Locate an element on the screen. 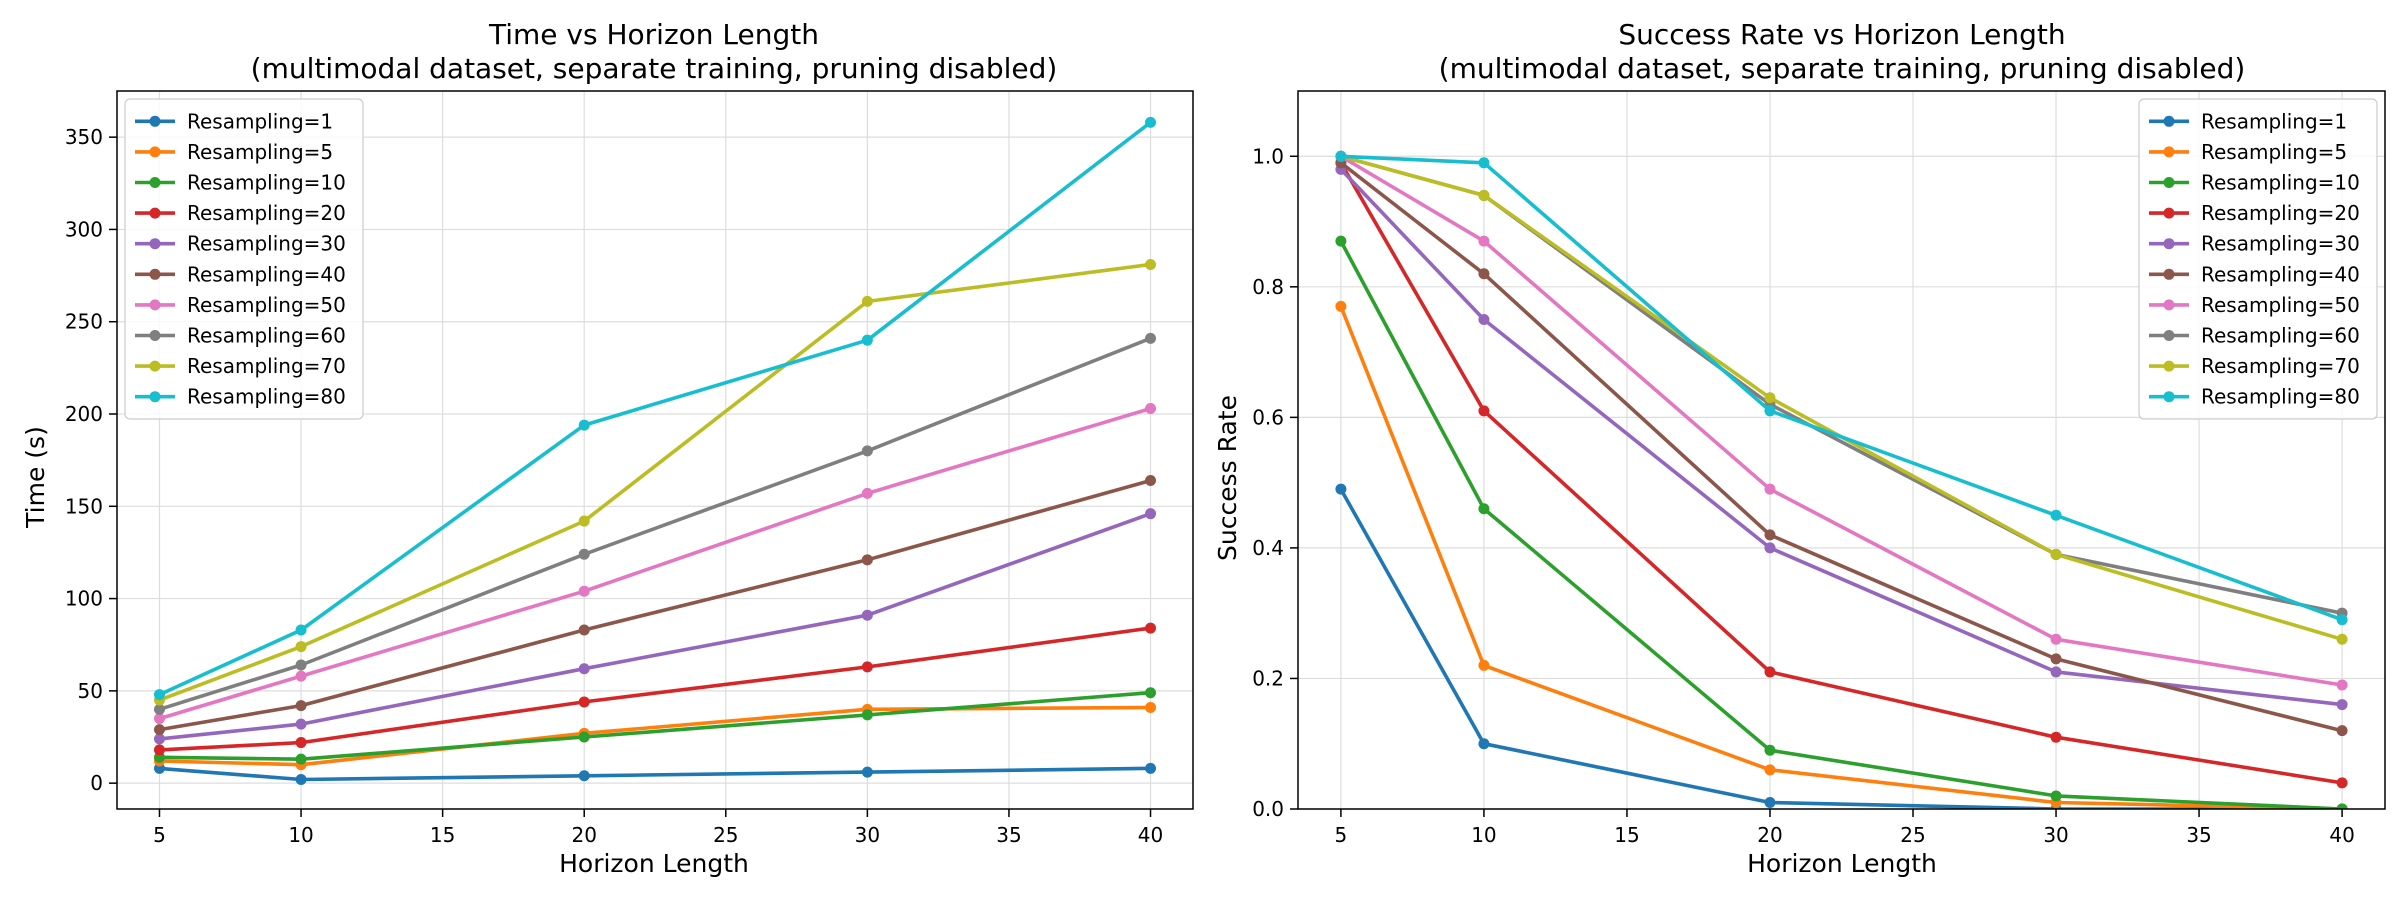  legend-label: Resampling=70 is located at coordinates (2280, 366).